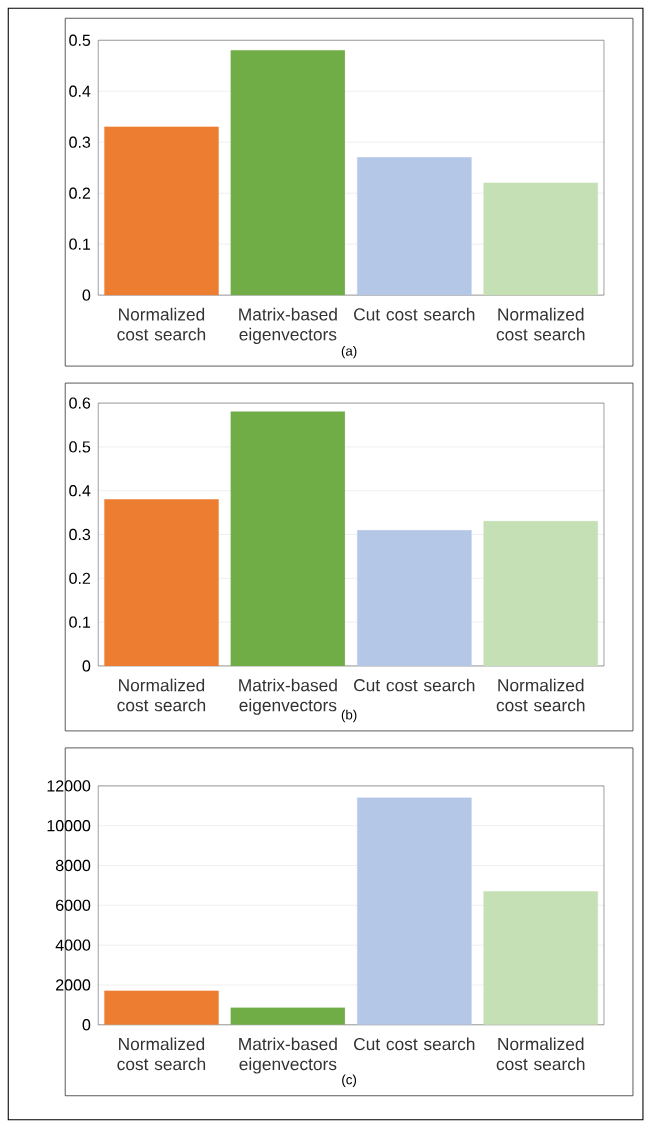 The height and width of the screenshot is (1128, 651). What do you see at coordinates (69, 826) in the screenshot?
I see `y-tick-label: 10000` at bounding box center [69, 826].